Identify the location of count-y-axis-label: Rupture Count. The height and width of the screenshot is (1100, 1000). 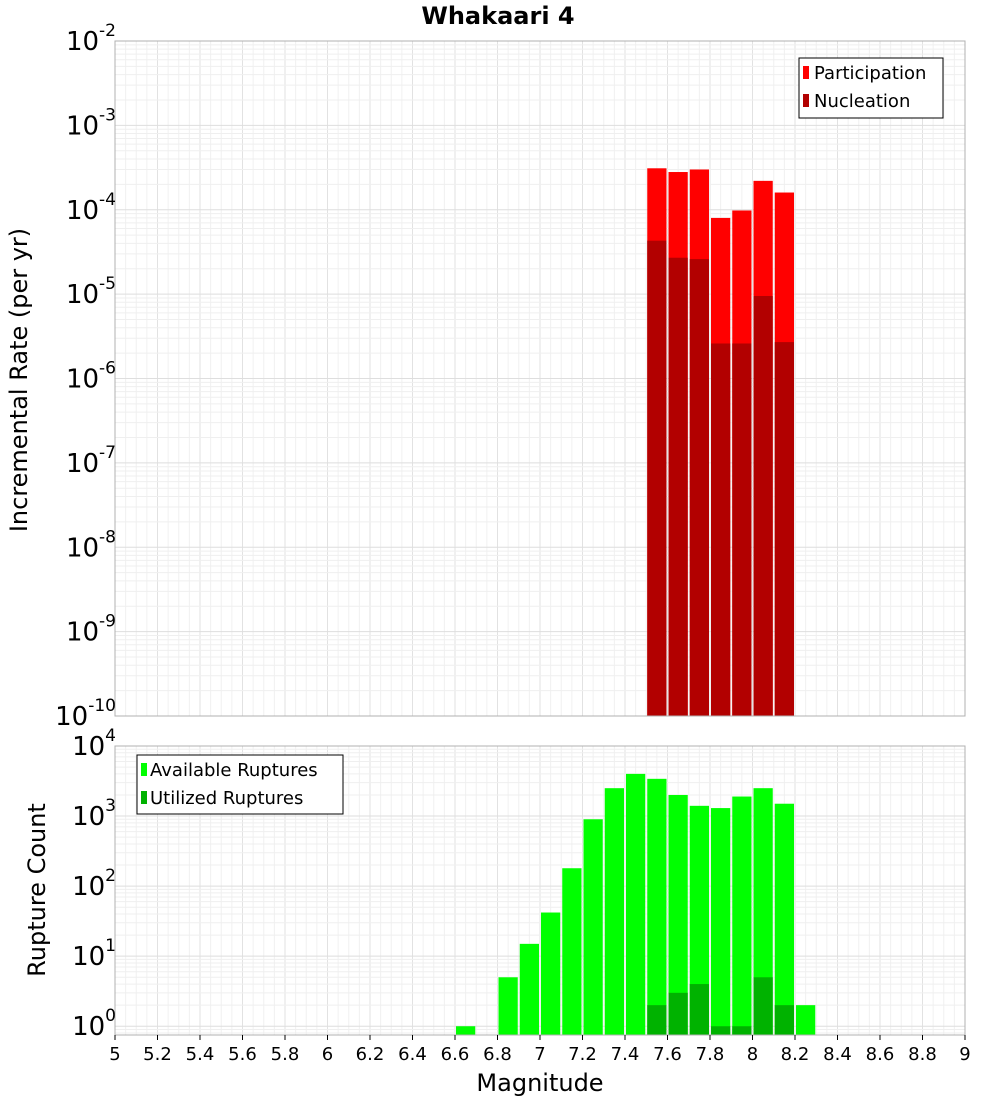
(37, 890).